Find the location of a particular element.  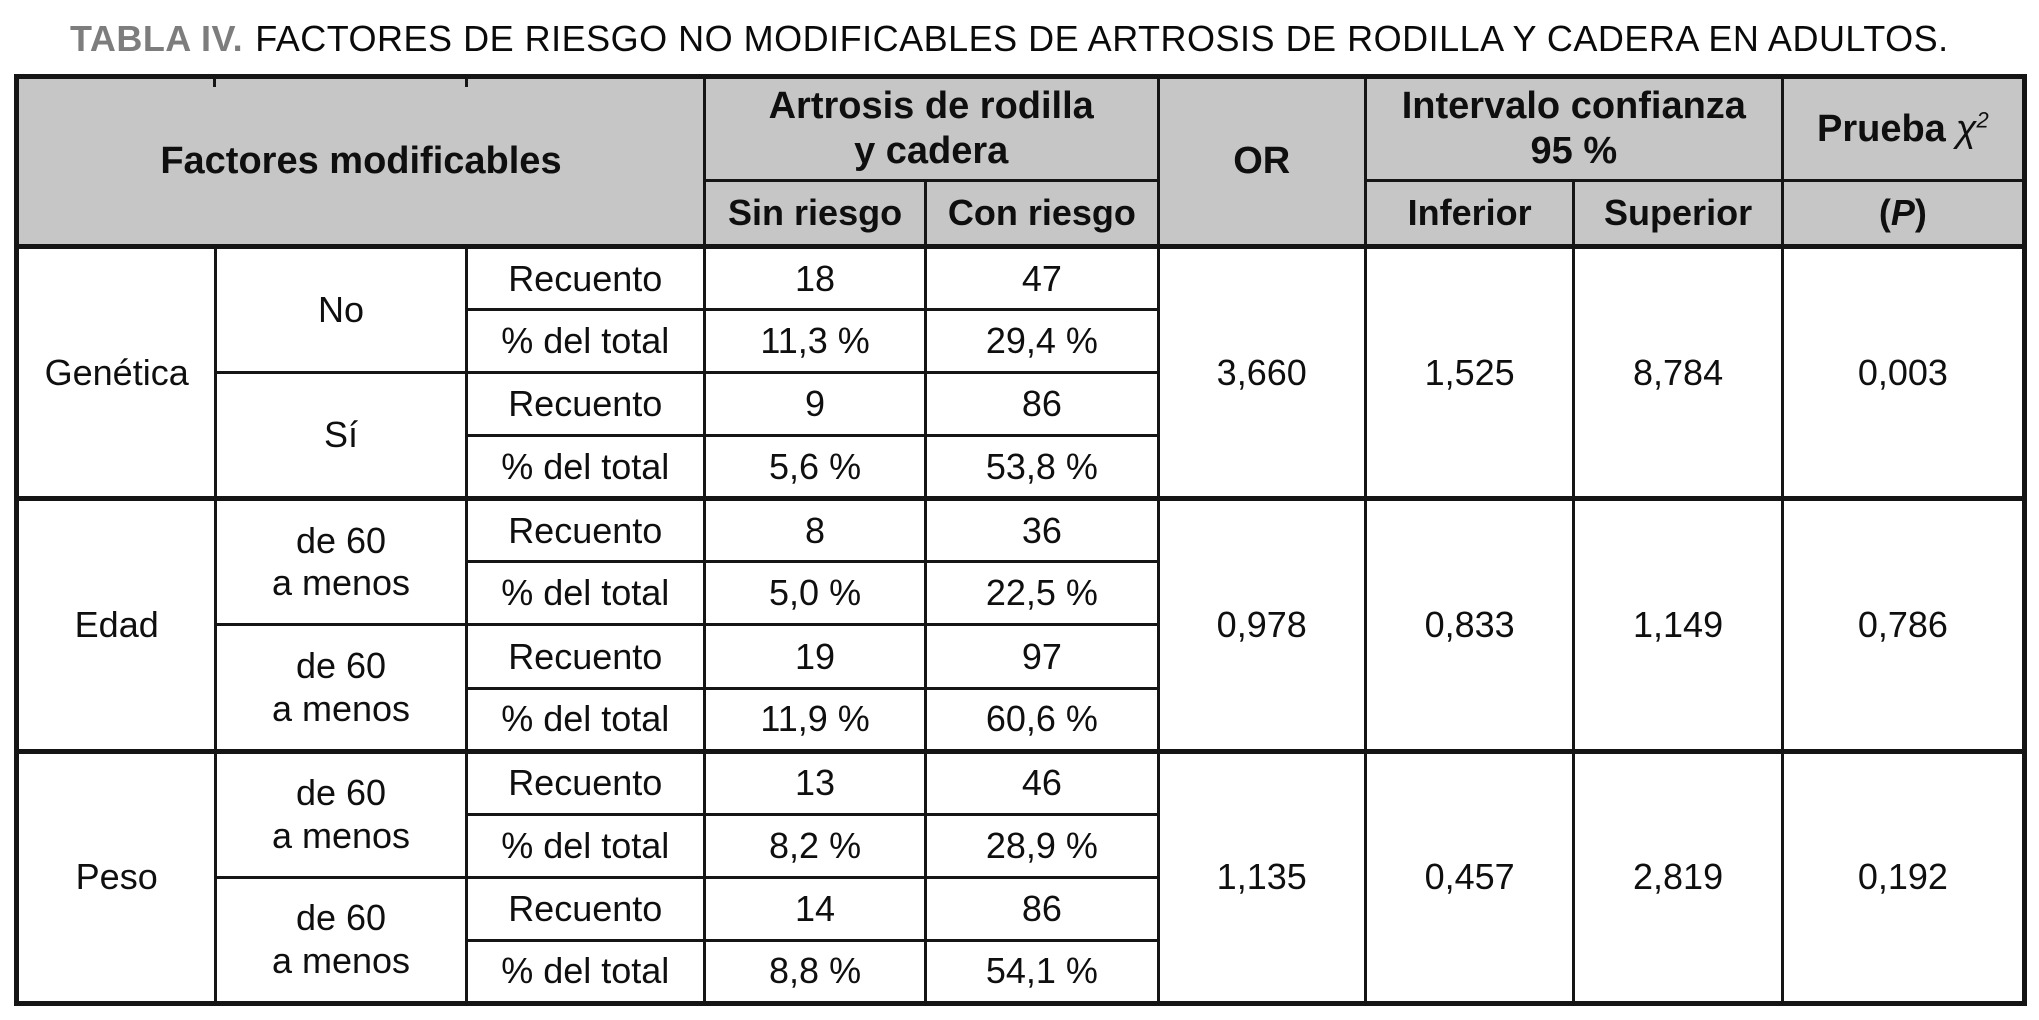

value-cell: 28,9 % is located at coordinates (1042, 845).